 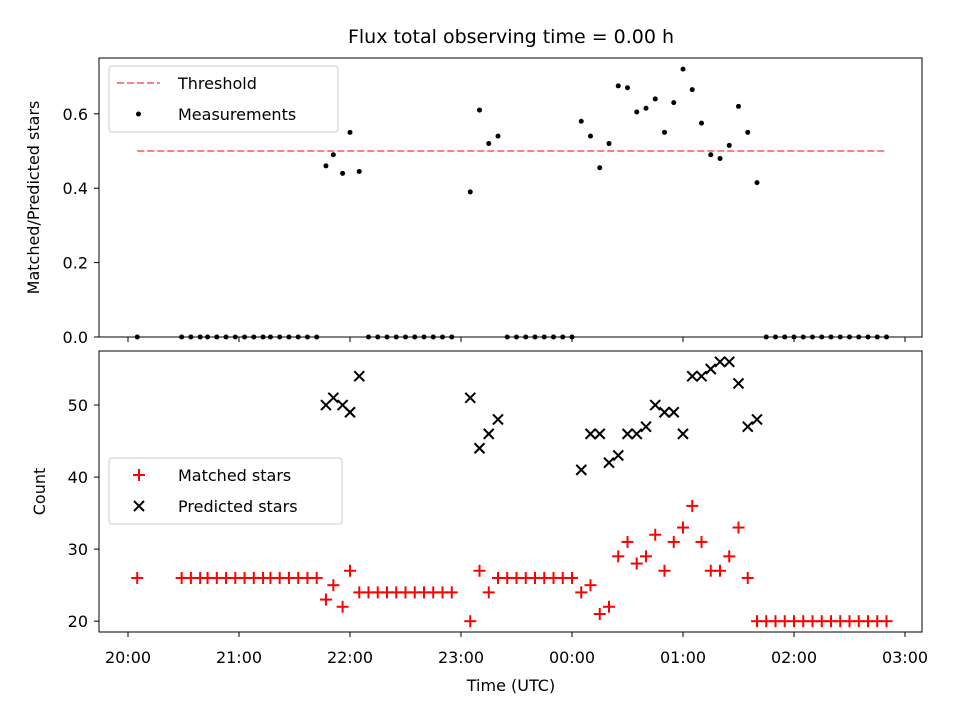 I want to click on x-tick-label: 21:00, so click(x=239, y=657).